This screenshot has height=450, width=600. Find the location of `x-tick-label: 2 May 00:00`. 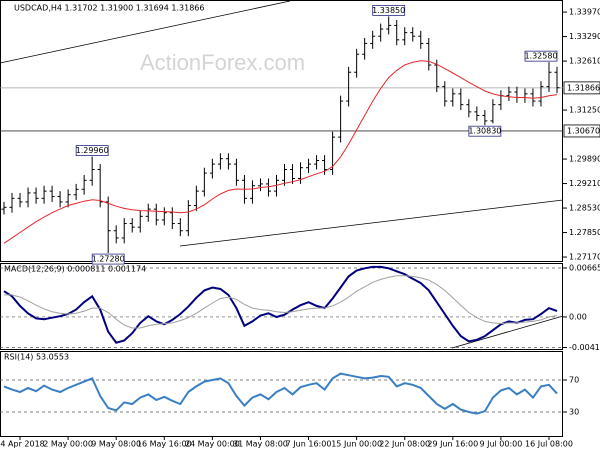

x-tick-label: 2 May 00:00 is located at coordinates (68, 444).